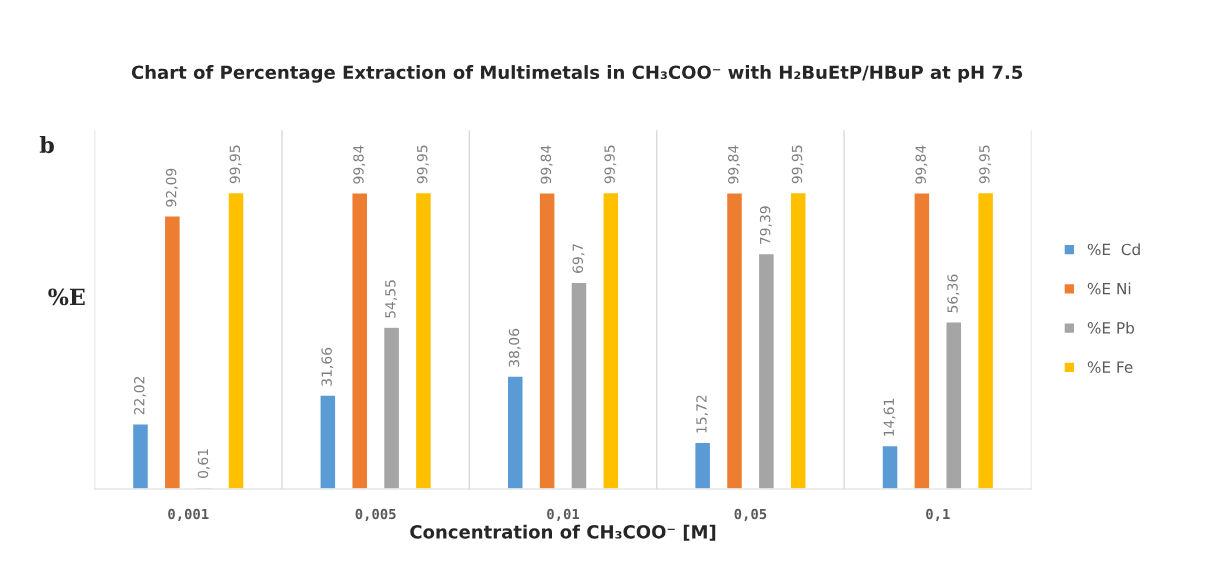 The width and height of the screenshot is (1228, 566). I want to click on x-tick-label: 0,05, so click(750, 514).